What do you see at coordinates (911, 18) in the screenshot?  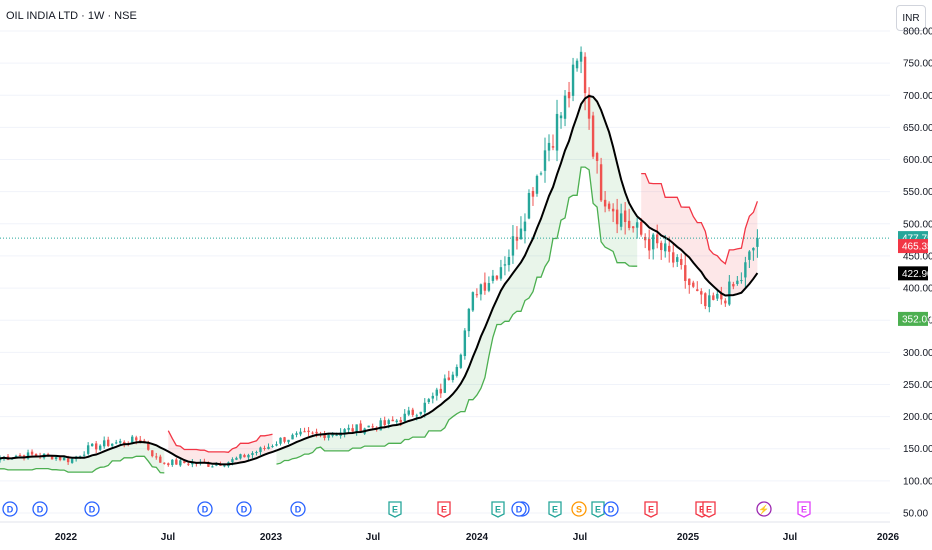 I see `currency-button: INR` at bounding box center [911, 18].